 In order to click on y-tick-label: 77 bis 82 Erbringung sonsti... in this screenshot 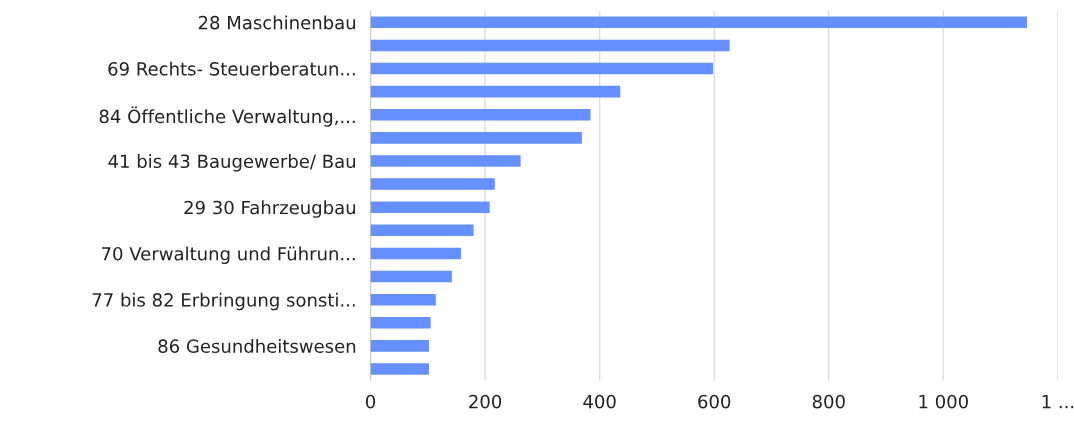, I will do `click(223, 301)`.